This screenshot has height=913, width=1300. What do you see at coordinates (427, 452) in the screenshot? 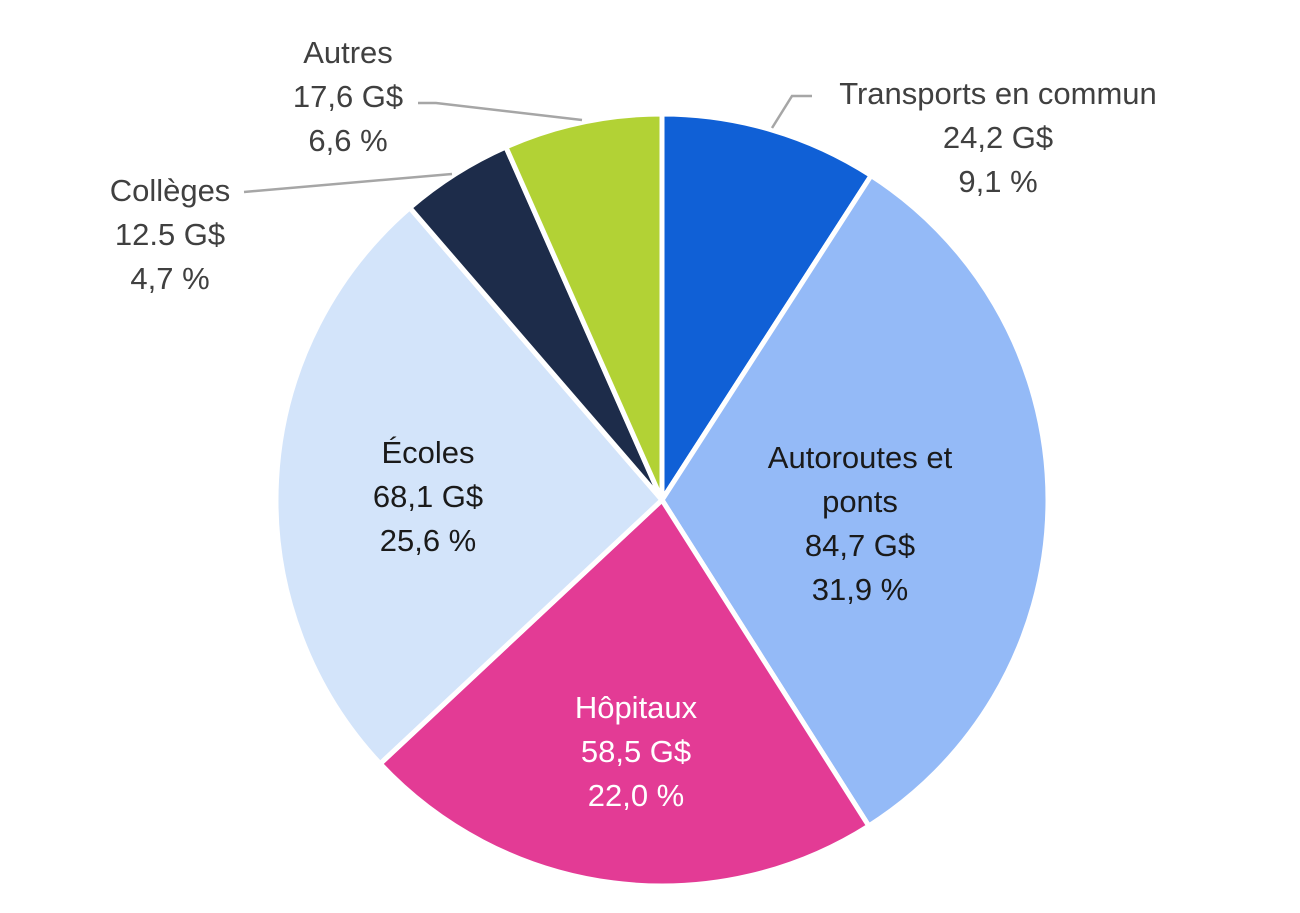
I see `category-label-ecoles: Écoles` at bounding box center [427, 452].